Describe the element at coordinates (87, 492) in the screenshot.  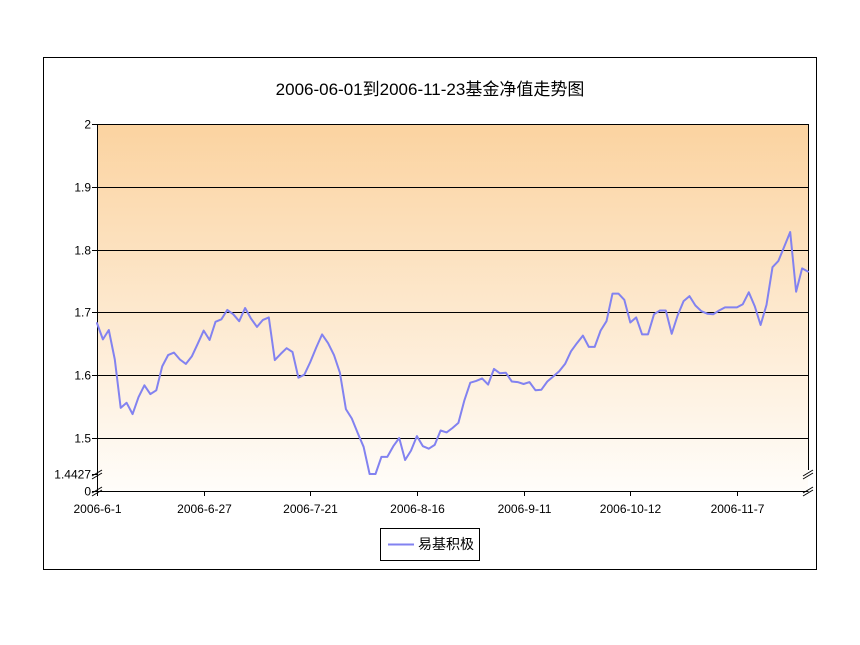
I see `y-tick-label: 0` at that location.